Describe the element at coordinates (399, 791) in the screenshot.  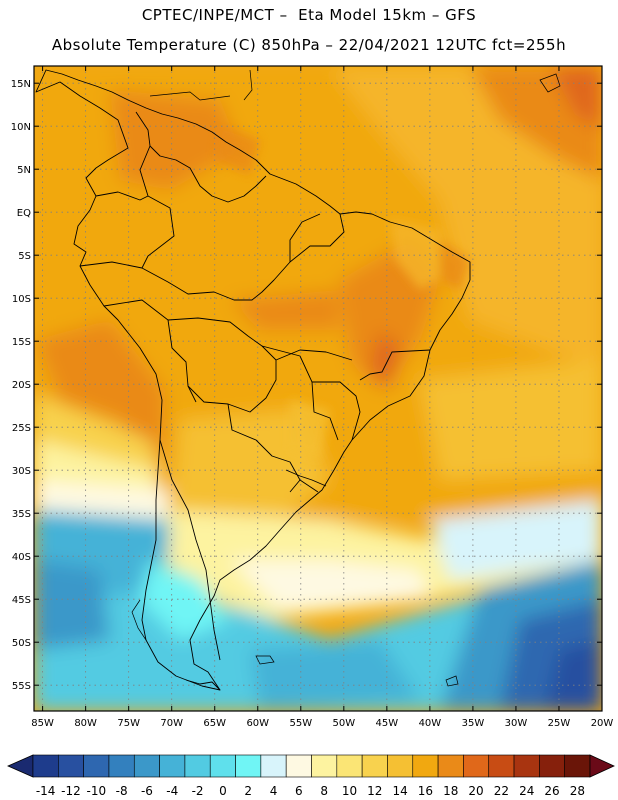
I see `colorbar-label: 14` at that location.